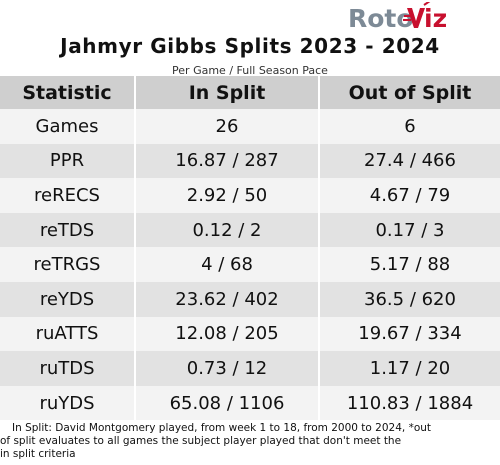 The image size is (500, 465). What do you see at coordinates (250, 46) in the screenshot?
I see `page-title: Jahmyr Gibbs Splits 2023 - 2024` at bounding box center [250, 46].